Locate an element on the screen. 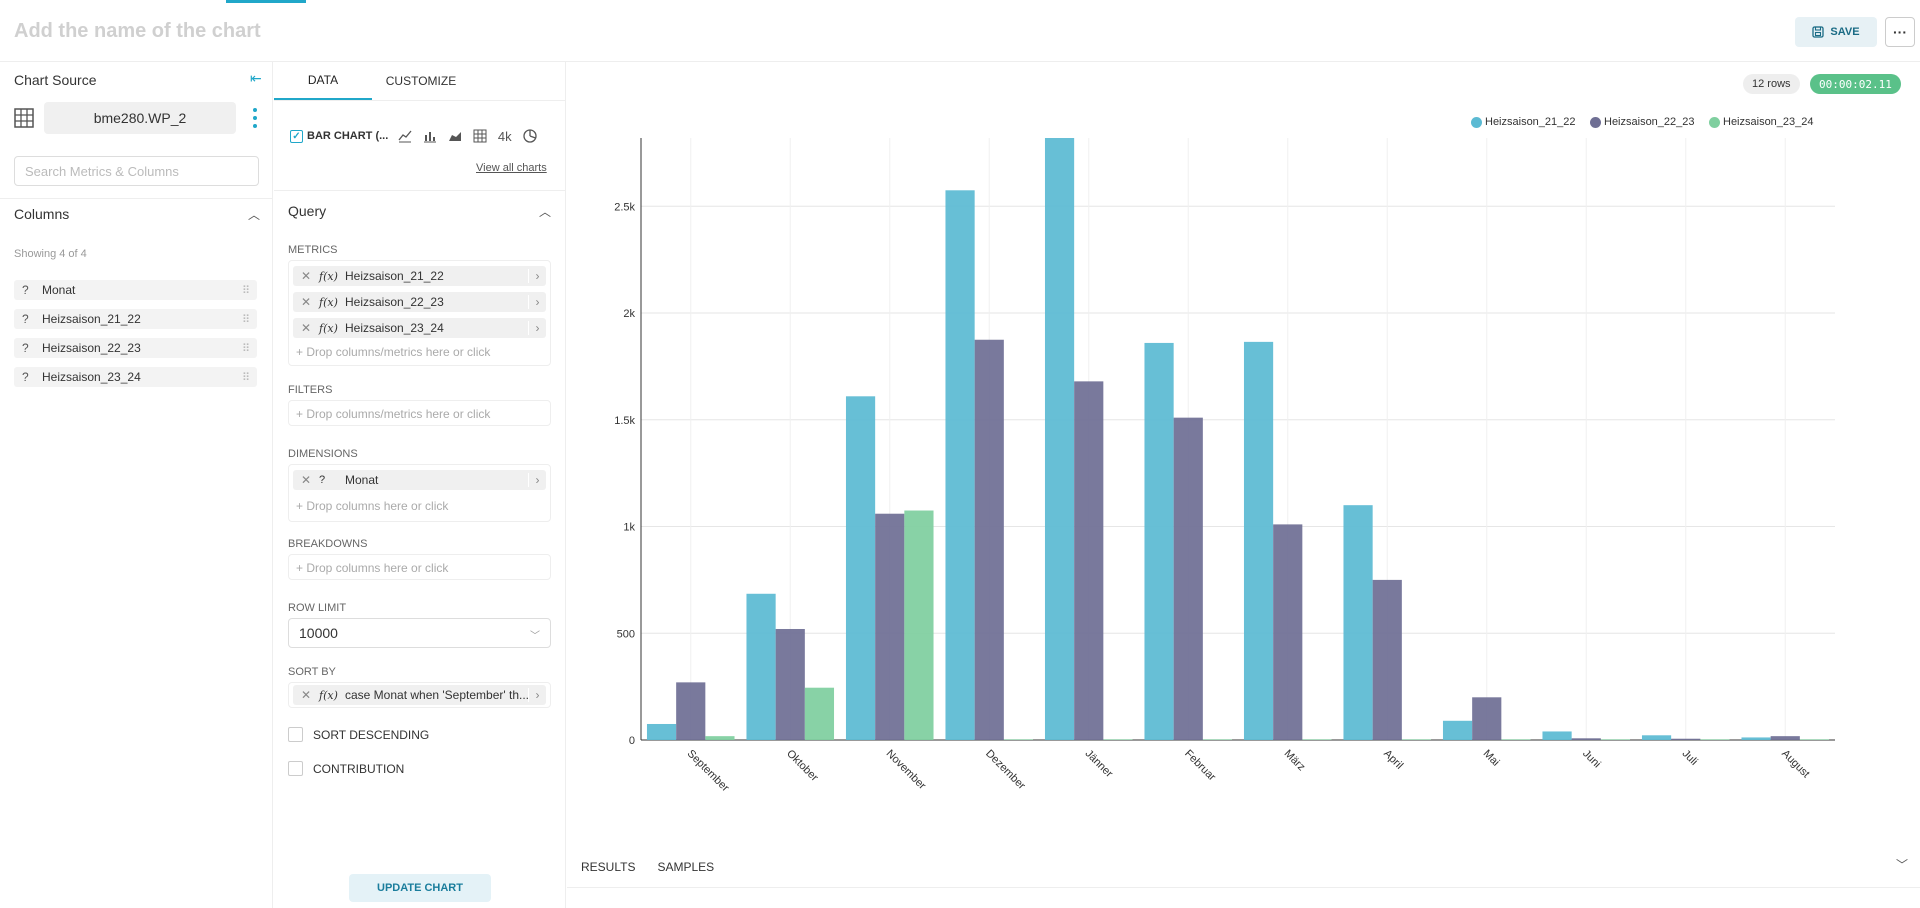 The height and width of the screenshot is (908, 1920). tab-data: DATA is located at coordinates (323, 81).